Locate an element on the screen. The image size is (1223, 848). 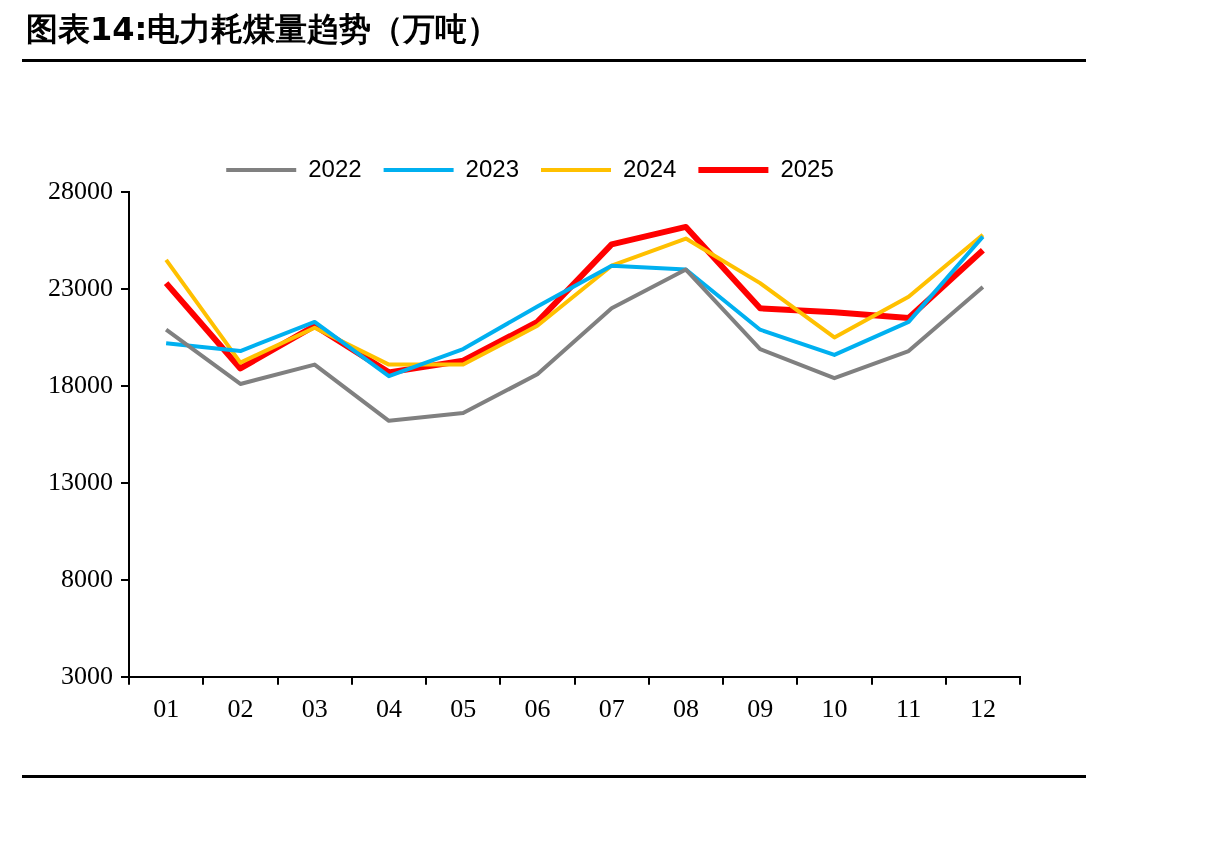
y-tick-label: 18000 is located at coordinates (80, 384).